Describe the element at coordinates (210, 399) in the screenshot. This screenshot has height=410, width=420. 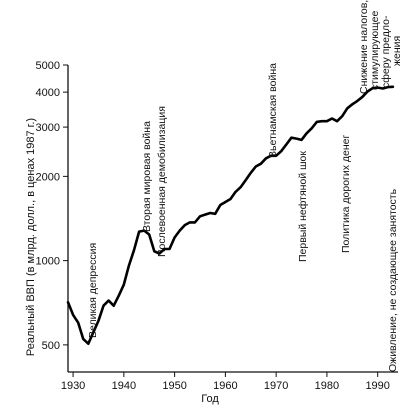
I see `x-axis-label: Год` at that location.